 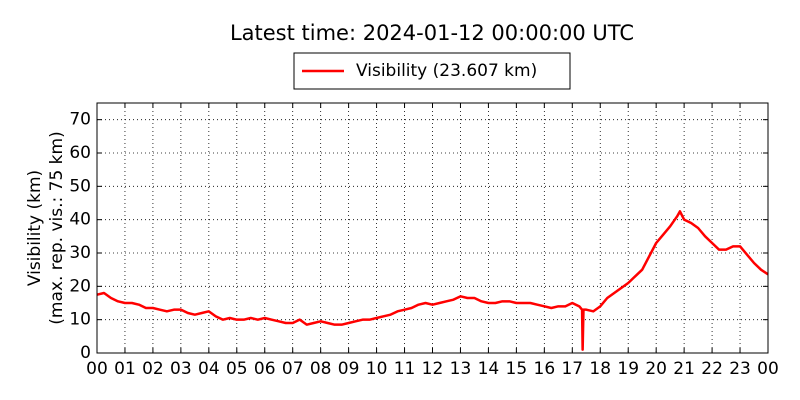 What do you see at coordinates (125, 369) in the screenshot?
I see `x-tick-label: 01` at bounding box center [125, 369].